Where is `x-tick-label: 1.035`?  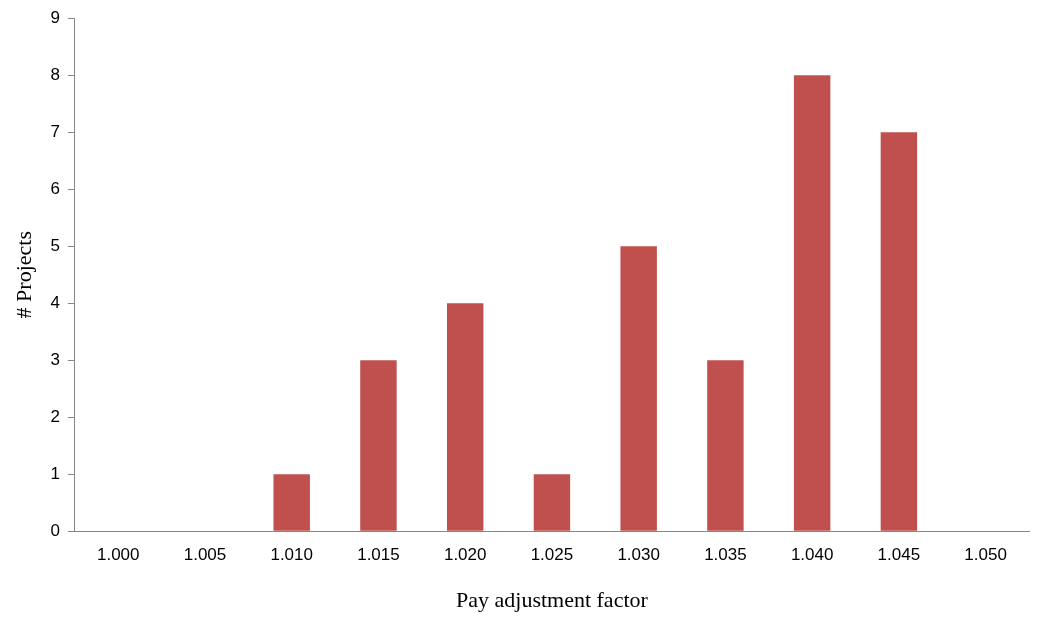
x-tick-label: 1.035 is located at coordinates (725, 555).